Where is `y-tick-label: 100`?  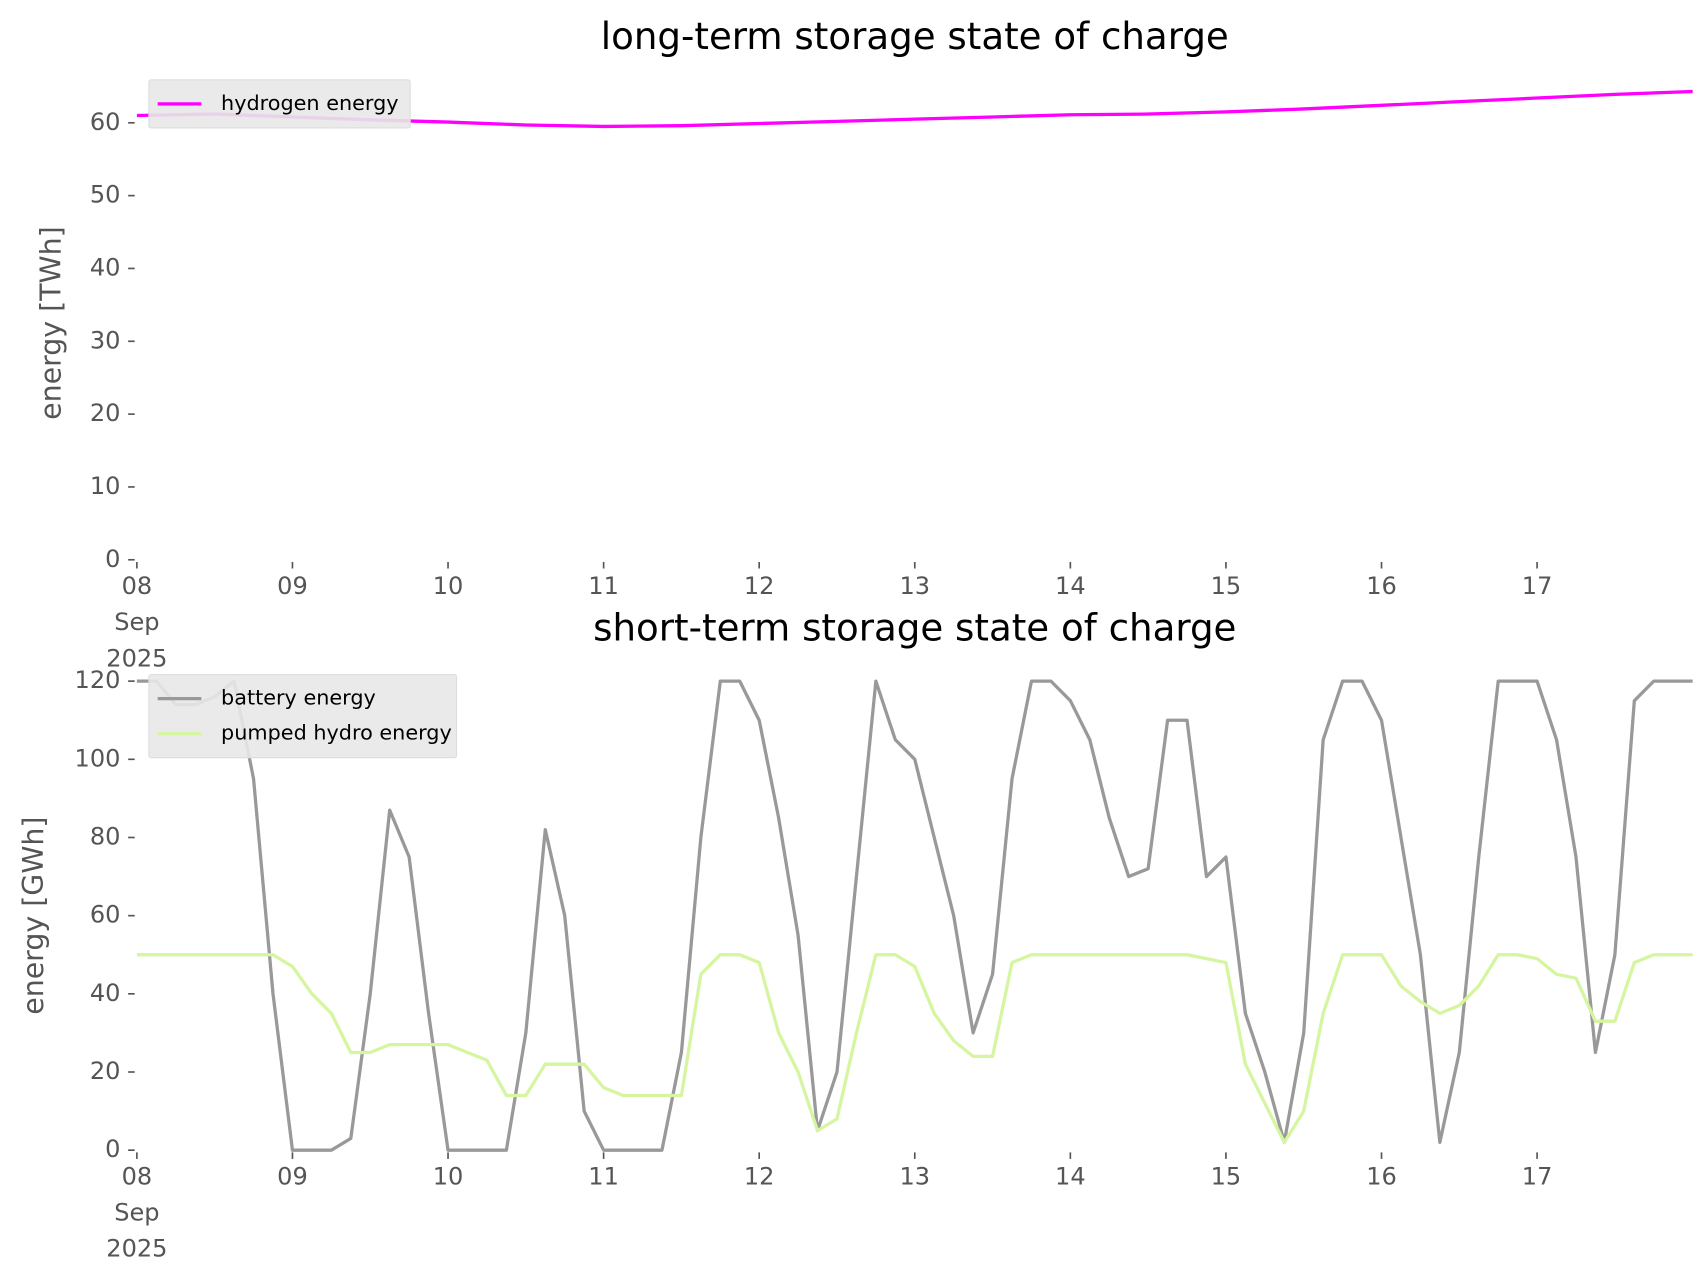
y-tick-label: 100 is located at coordinates (98, 758).